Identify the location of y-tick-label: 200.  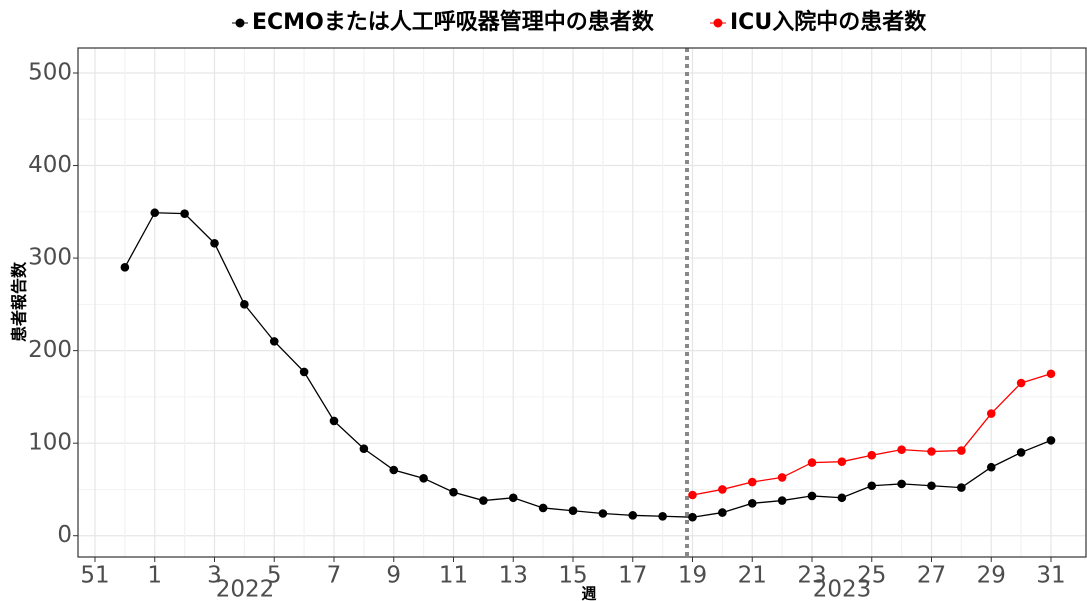
(50, 350).